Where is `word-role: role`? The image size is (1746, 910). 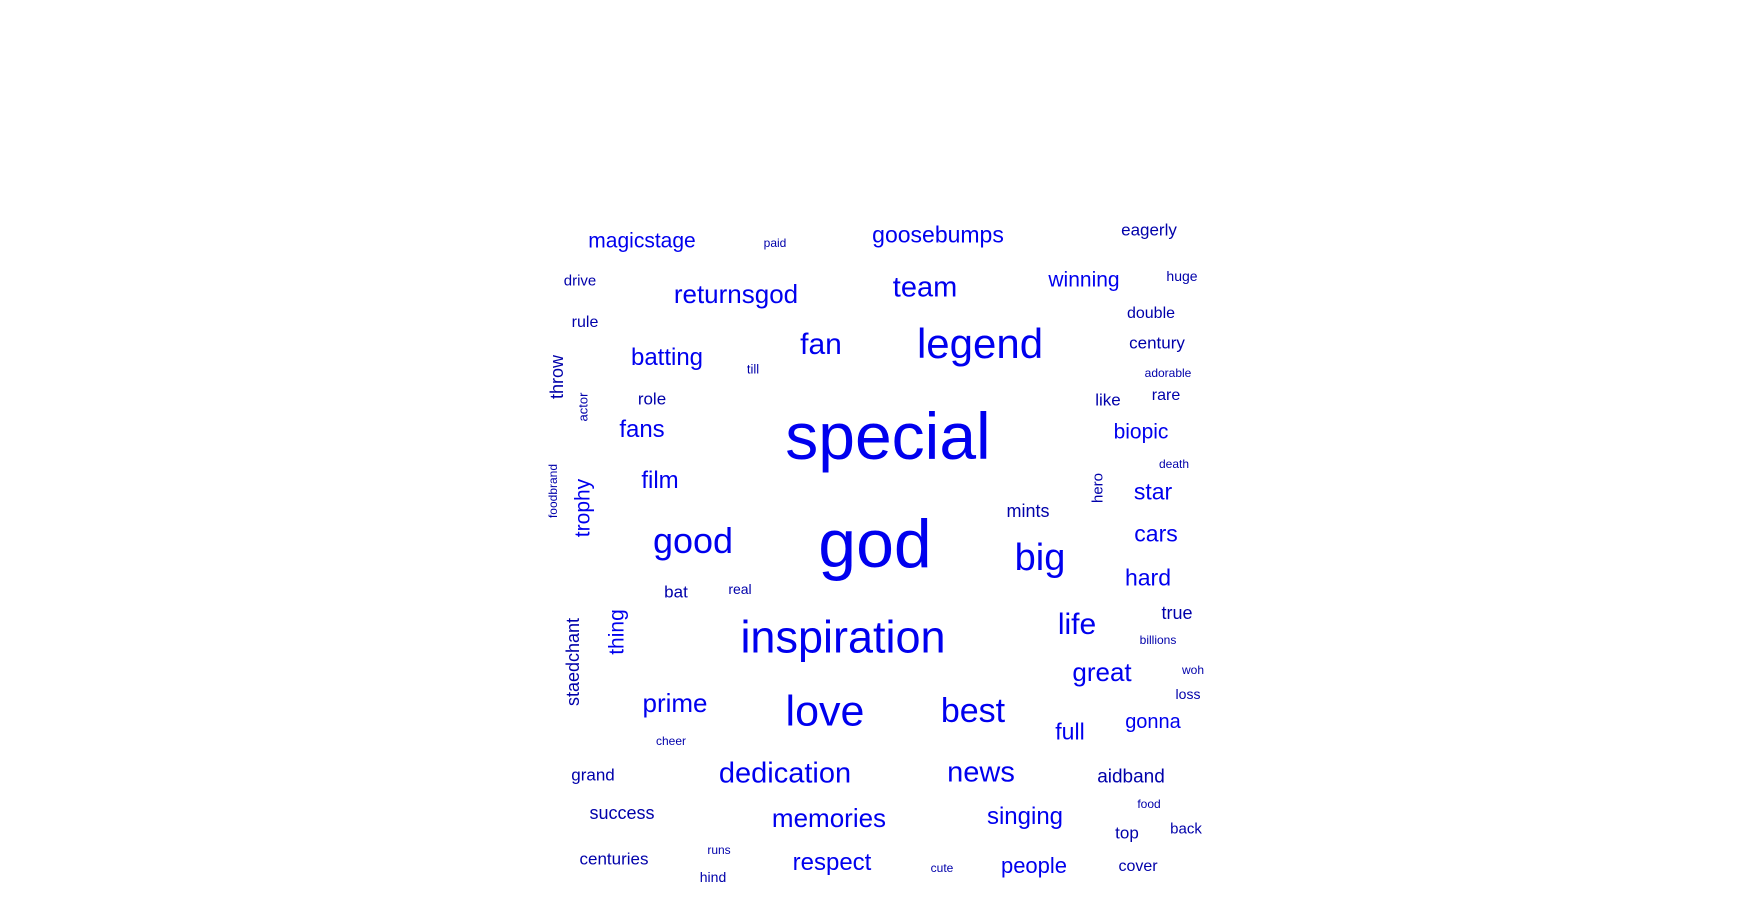
word-role: role is located at coordinates (652, 399).